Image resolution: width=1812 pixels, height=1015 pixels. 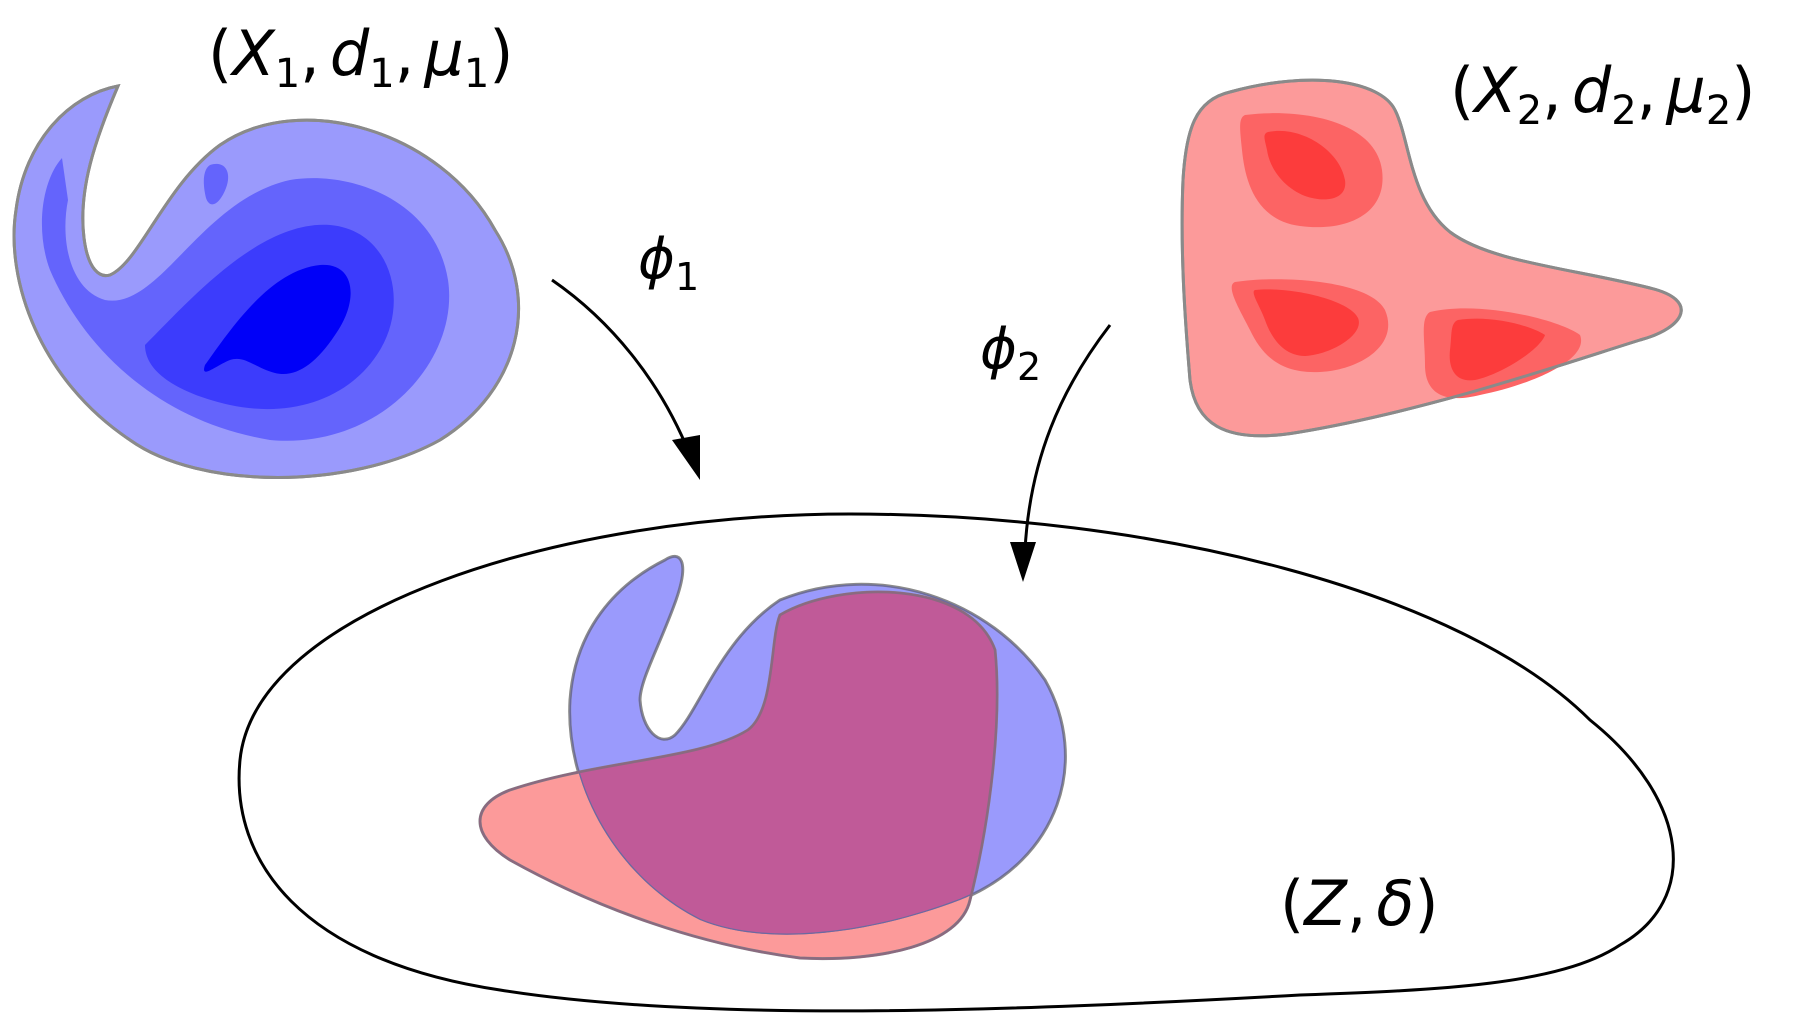 What do you see at coordinates (1061, 453) in the screenshot?
I see `arrow-phi2` at bounding box center [1061, 453].